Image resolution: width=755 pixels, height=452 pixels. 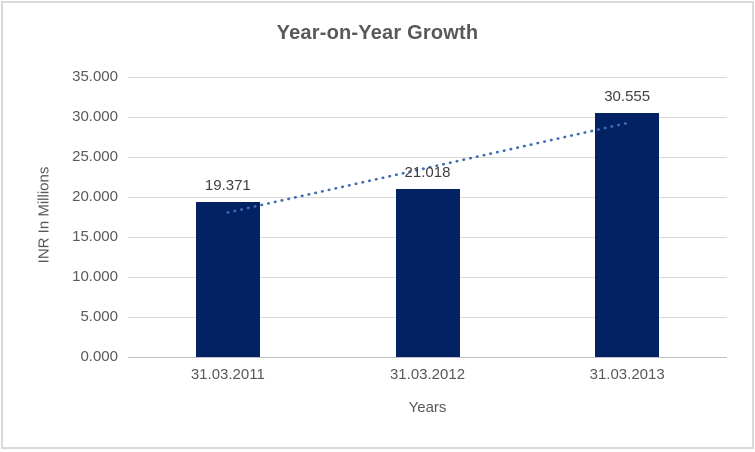 I want to click on x-axis-title: Years, so click(x=427, y=407).